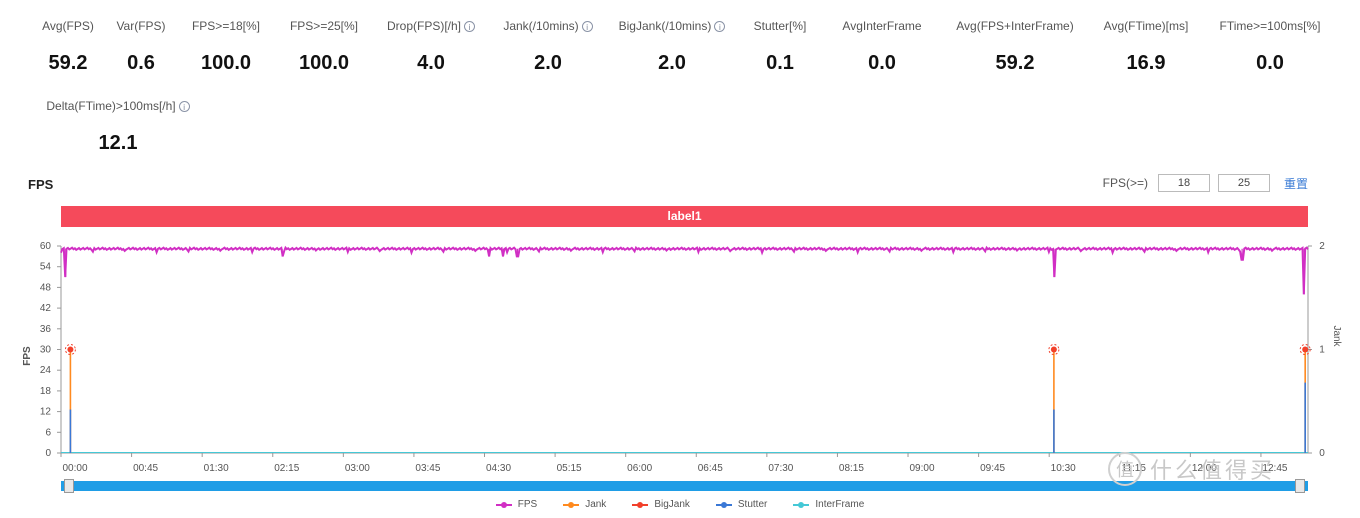  Describe the element at coordinates (48, 453) in the screenshot. I see `y-tick-label: 0` at that location.